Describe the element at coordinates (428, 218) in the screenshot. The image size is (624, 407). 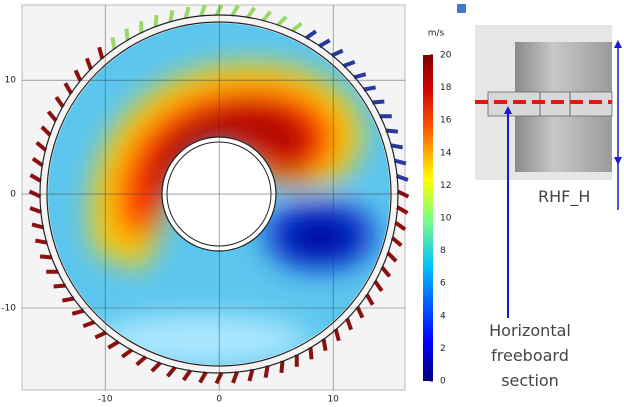
I see `colorbar` at that location.